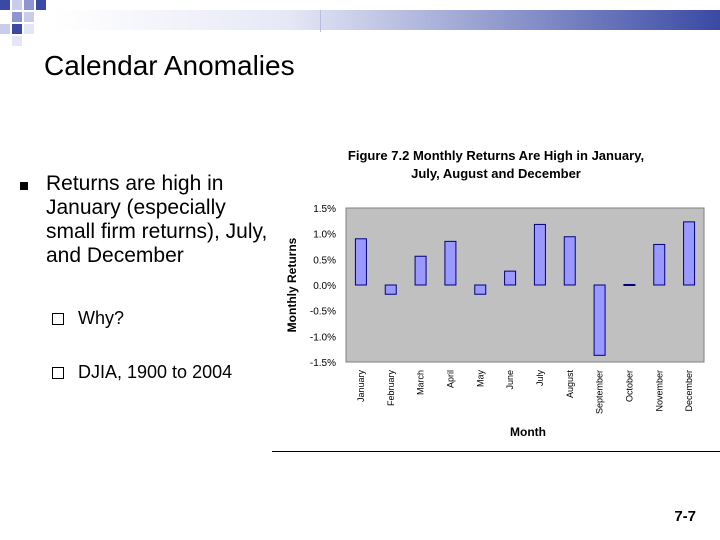  I want to click on x-tick-label: June, so click(510, 380).